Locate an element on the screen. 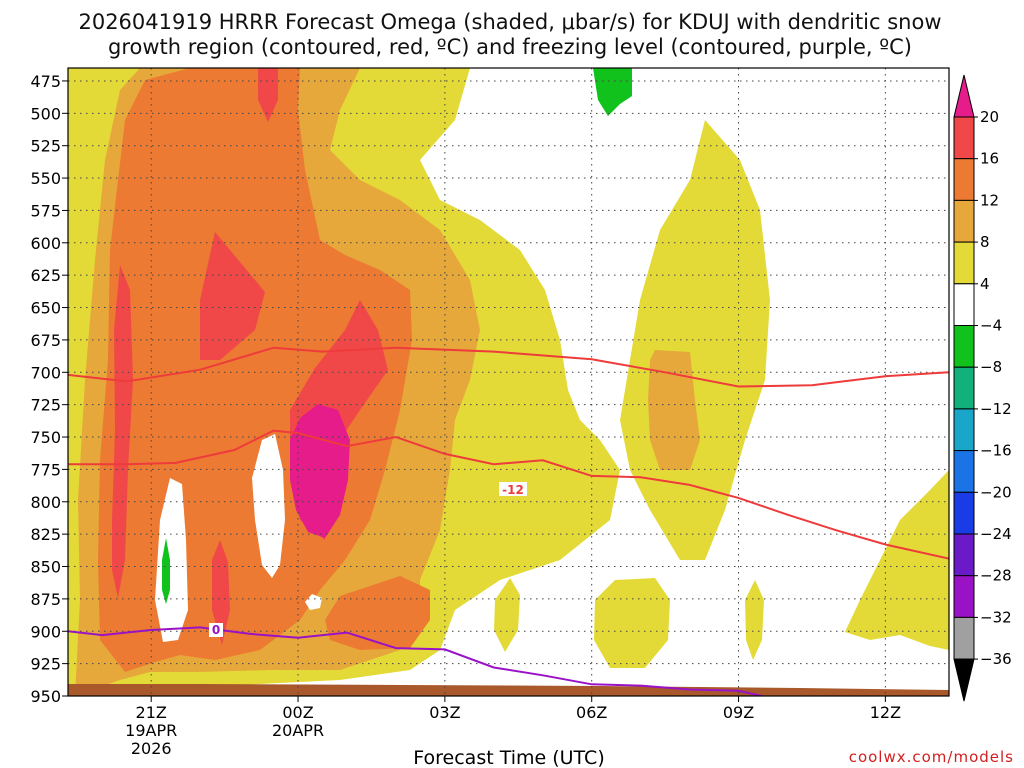 The height and width of the screenshot is (768, 1024). dgz-lower-contour-line is located at coordinates (508, 494).